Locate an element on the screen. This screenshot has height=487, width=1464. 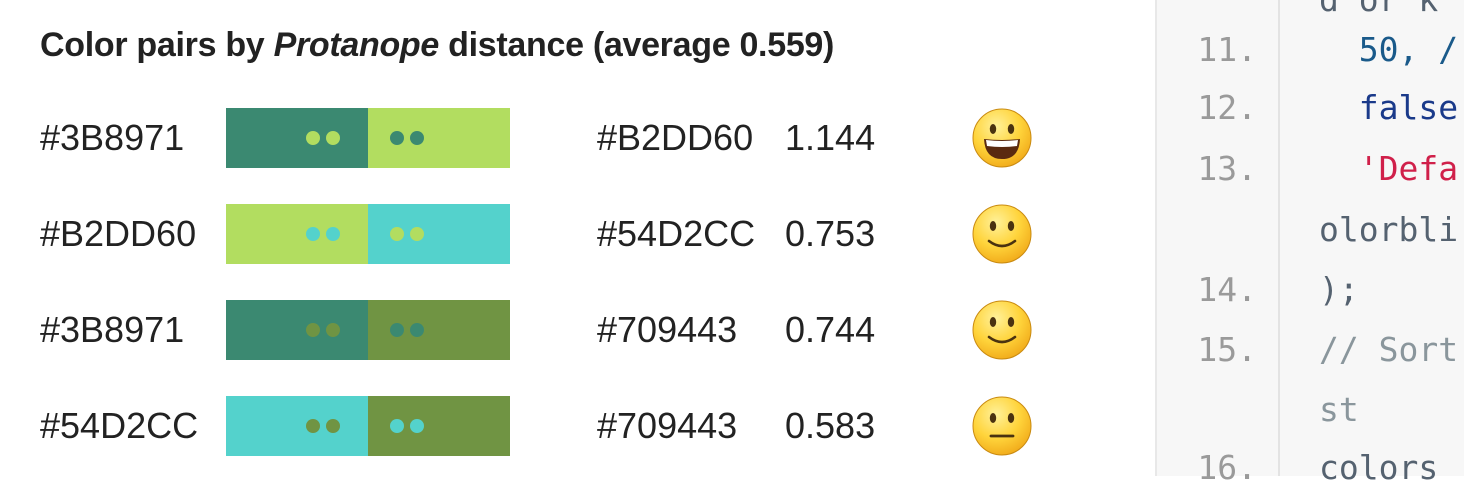
code-line: olorbli is located at coordinates (1389, 229).